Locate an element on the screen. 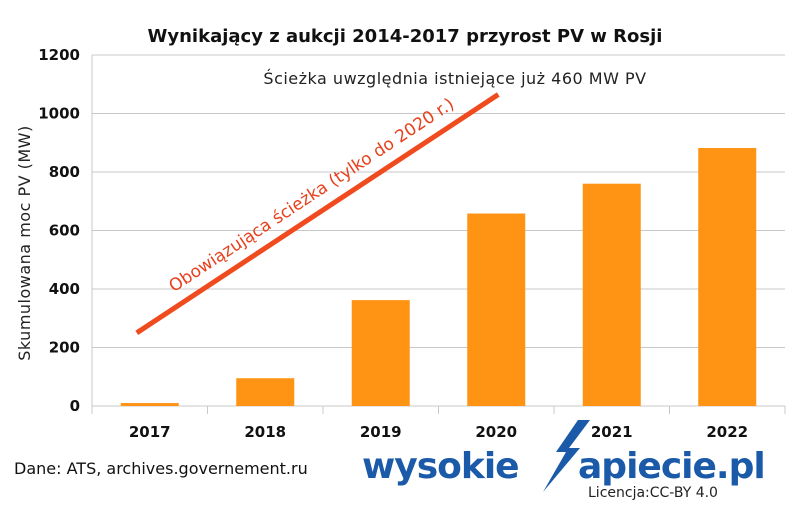 This screenshot has height=505, width=805. y-tick-label: 400 is located at coordinates (64, 289).